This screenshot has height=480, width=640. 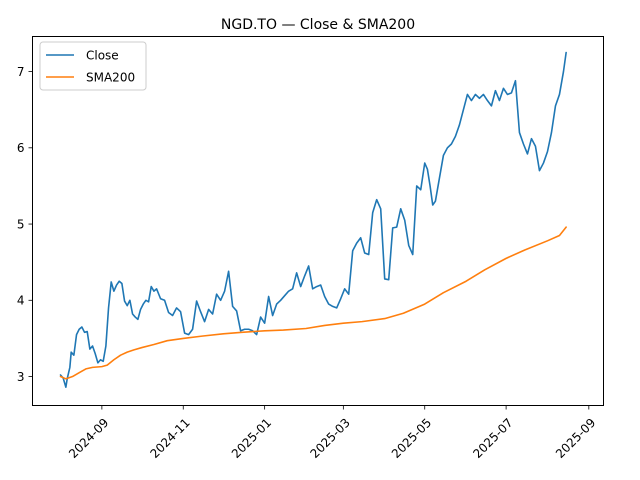 I want to click on legend-label-sma200: SMA200, so click(x=110, y=78).